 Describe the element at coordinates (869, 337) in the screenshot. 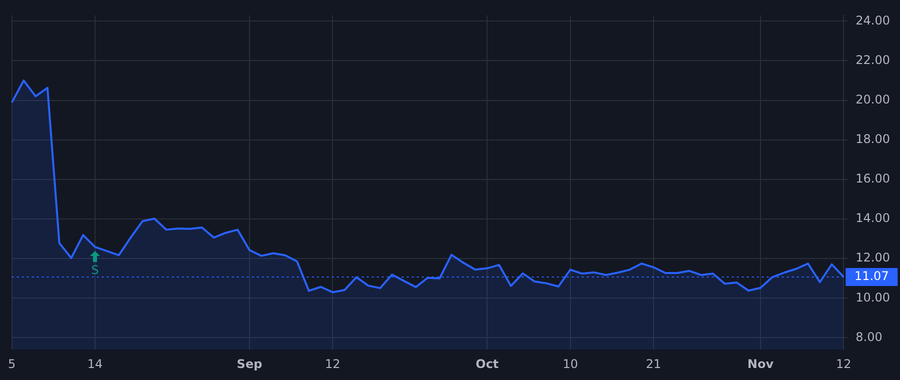

I see `y-tick-label: 8.00` at that location.